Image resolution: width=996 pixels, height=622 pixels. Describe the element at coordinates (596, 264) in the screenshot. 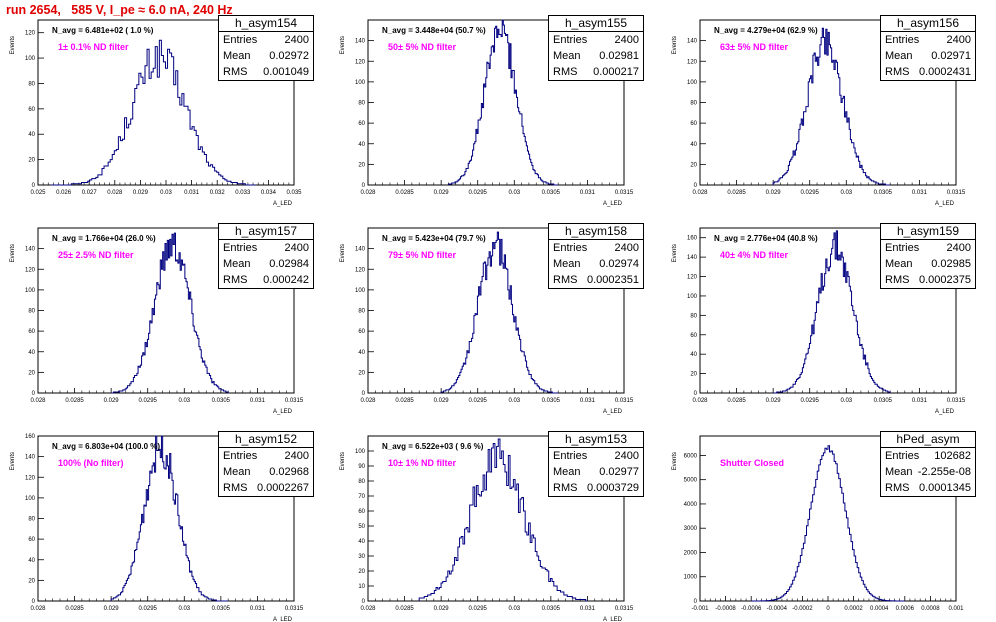

I see `stats-mean: Mean 0.02974` at that location.